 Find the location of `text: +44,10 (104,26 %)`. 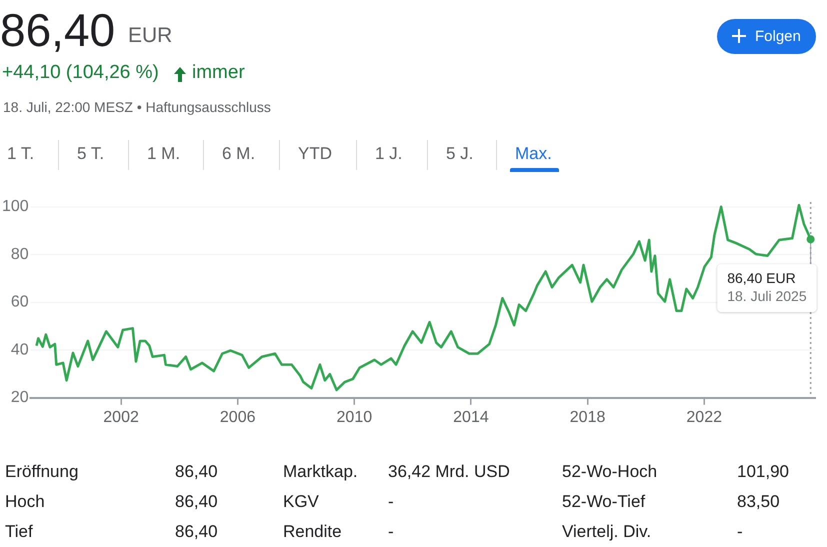

text: +44,10 (104,26 %) is located at coordinates (80, 73).